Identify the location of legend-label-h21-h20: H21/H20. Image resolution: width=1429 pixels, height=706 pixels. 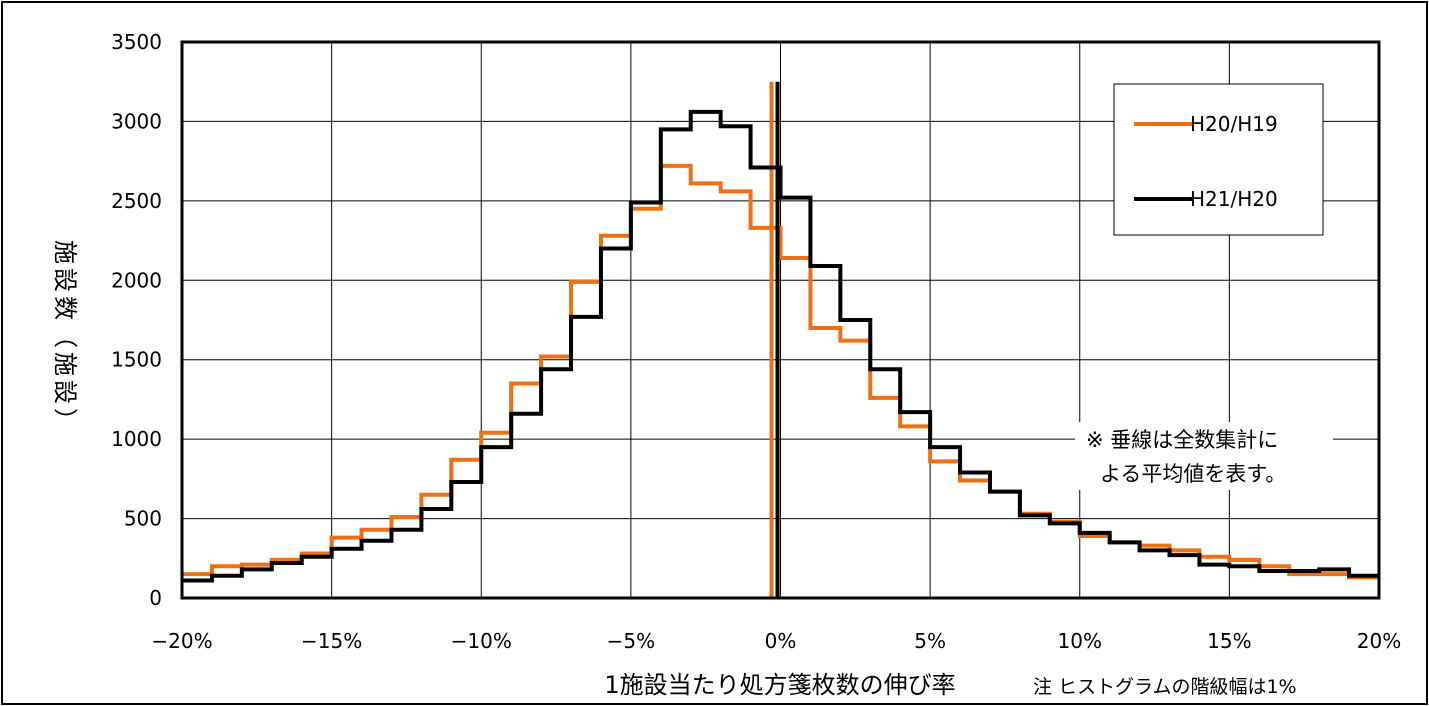
(1234, 199).